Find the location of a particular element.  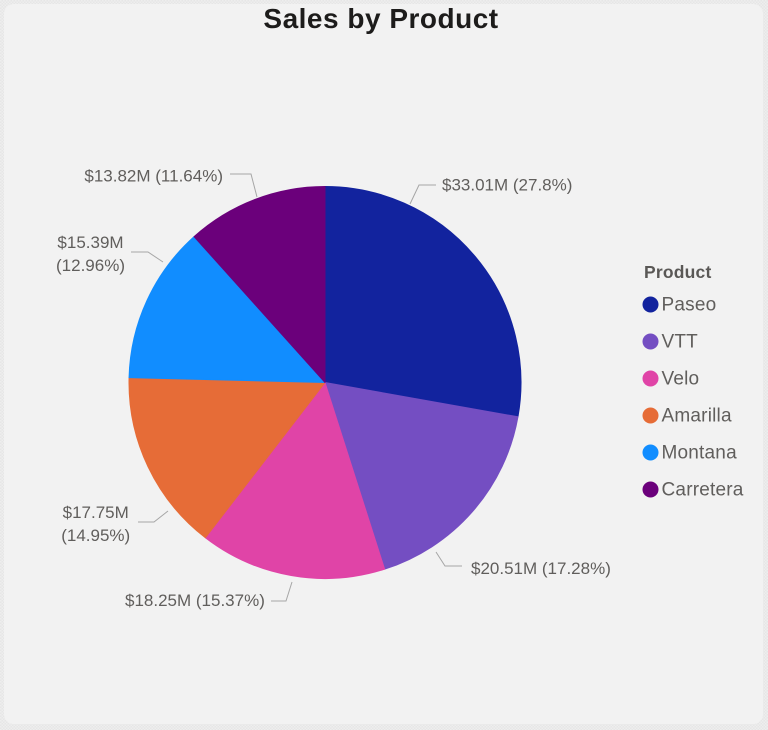

svg-text: $33.01M (27.8%) is located at coordinates (507, 185).